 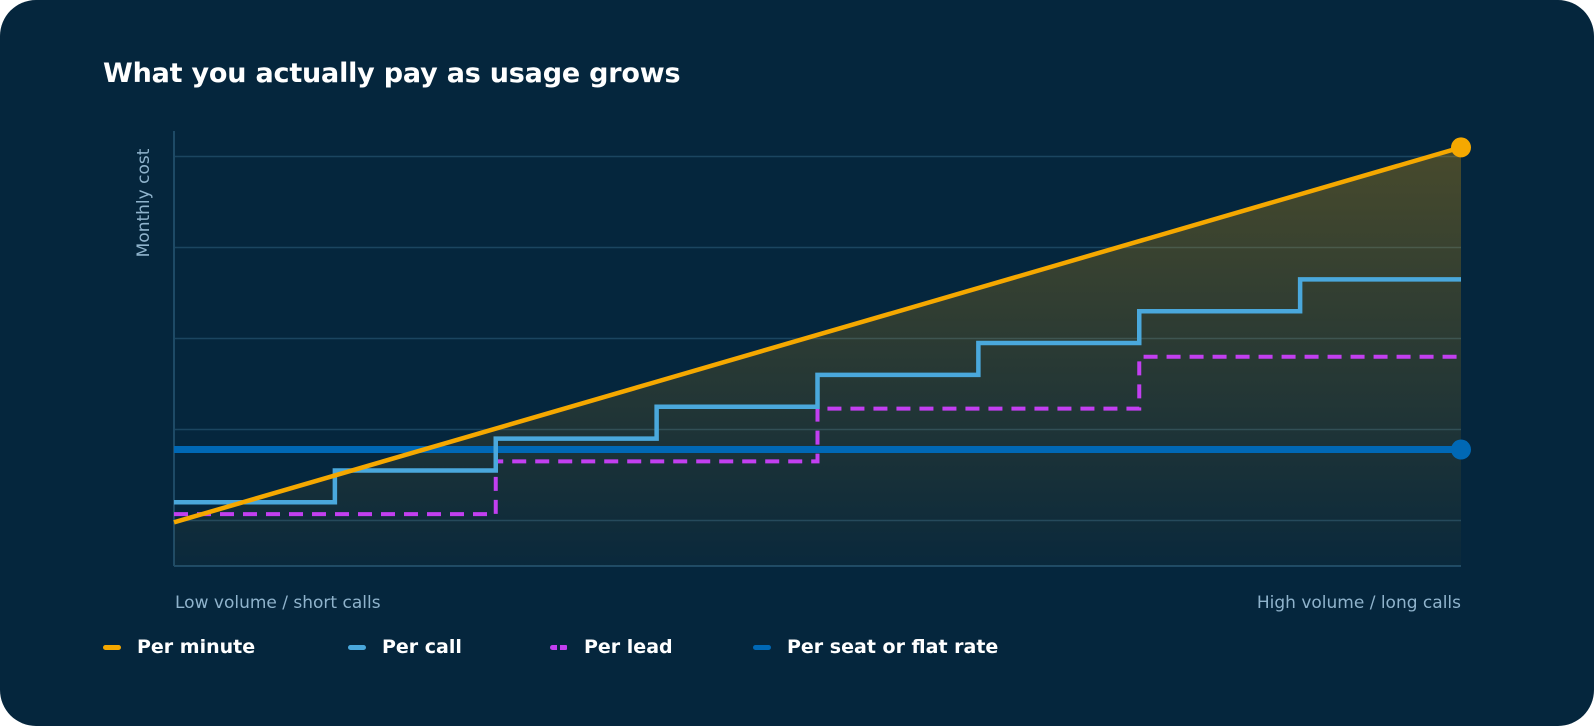 I want to click on legend-label: Per call, so click(x=422, y=647).